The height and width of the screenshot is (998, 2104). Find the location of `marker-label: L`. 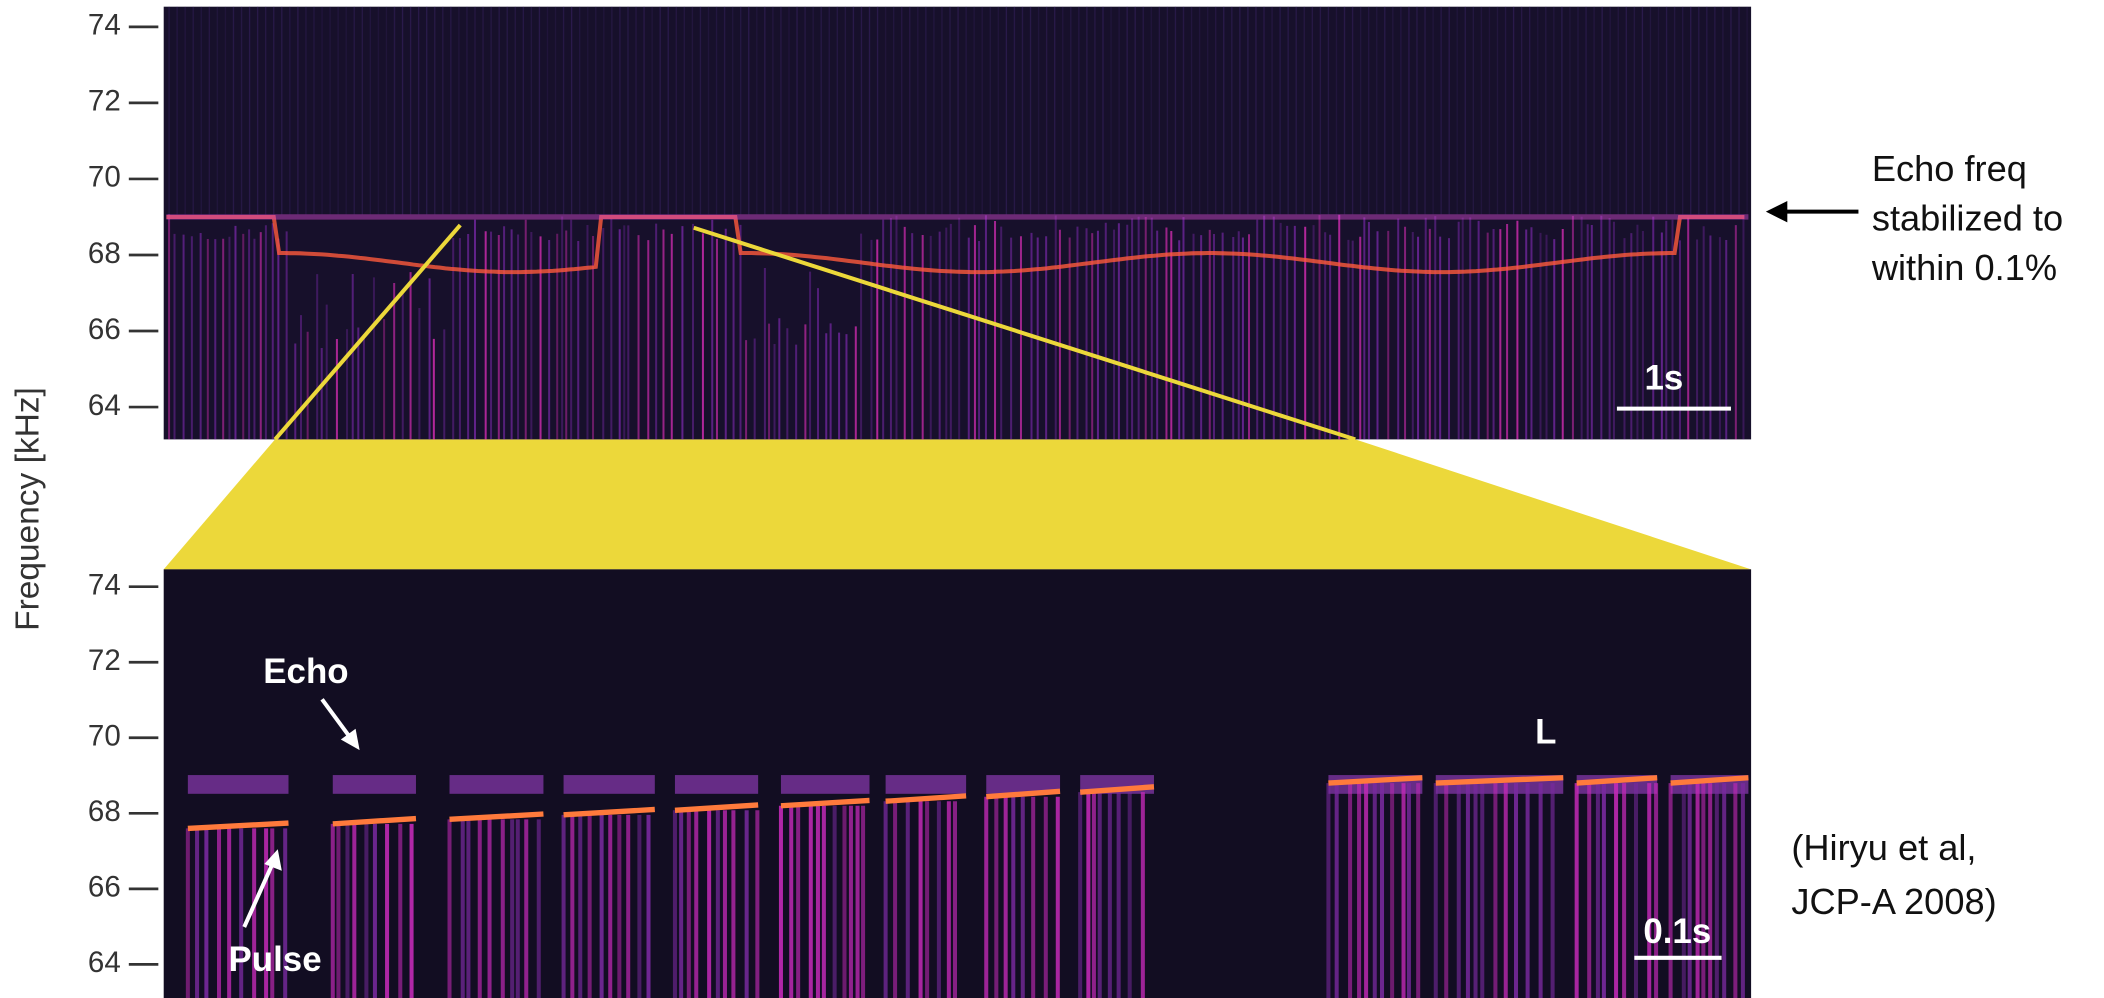

marker-label: L is located at coordinates (1545, 731).